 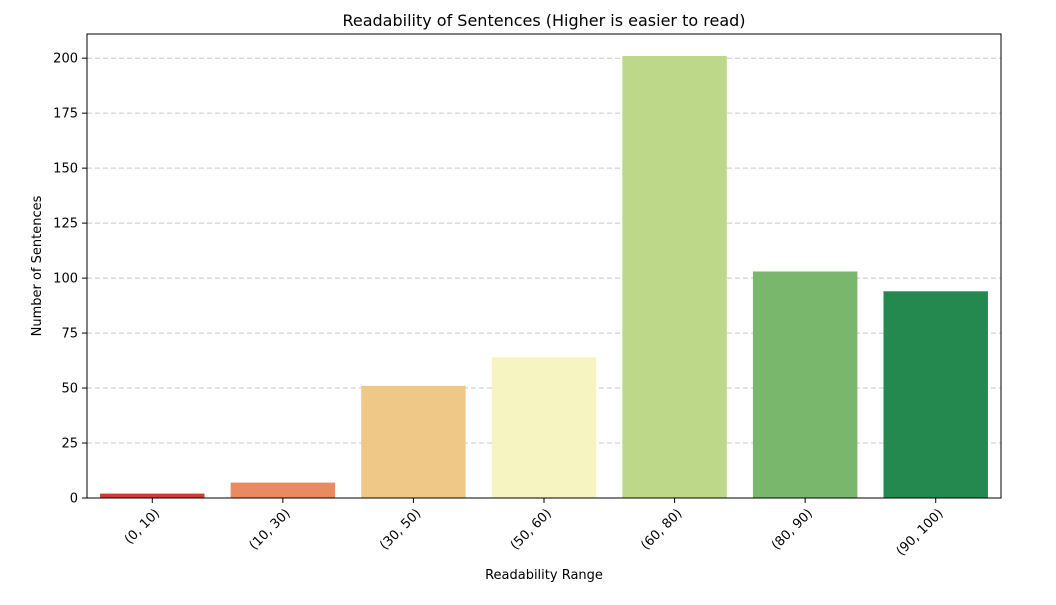 I want to click on y-tick-label: 125, so click(x=65, y=224).